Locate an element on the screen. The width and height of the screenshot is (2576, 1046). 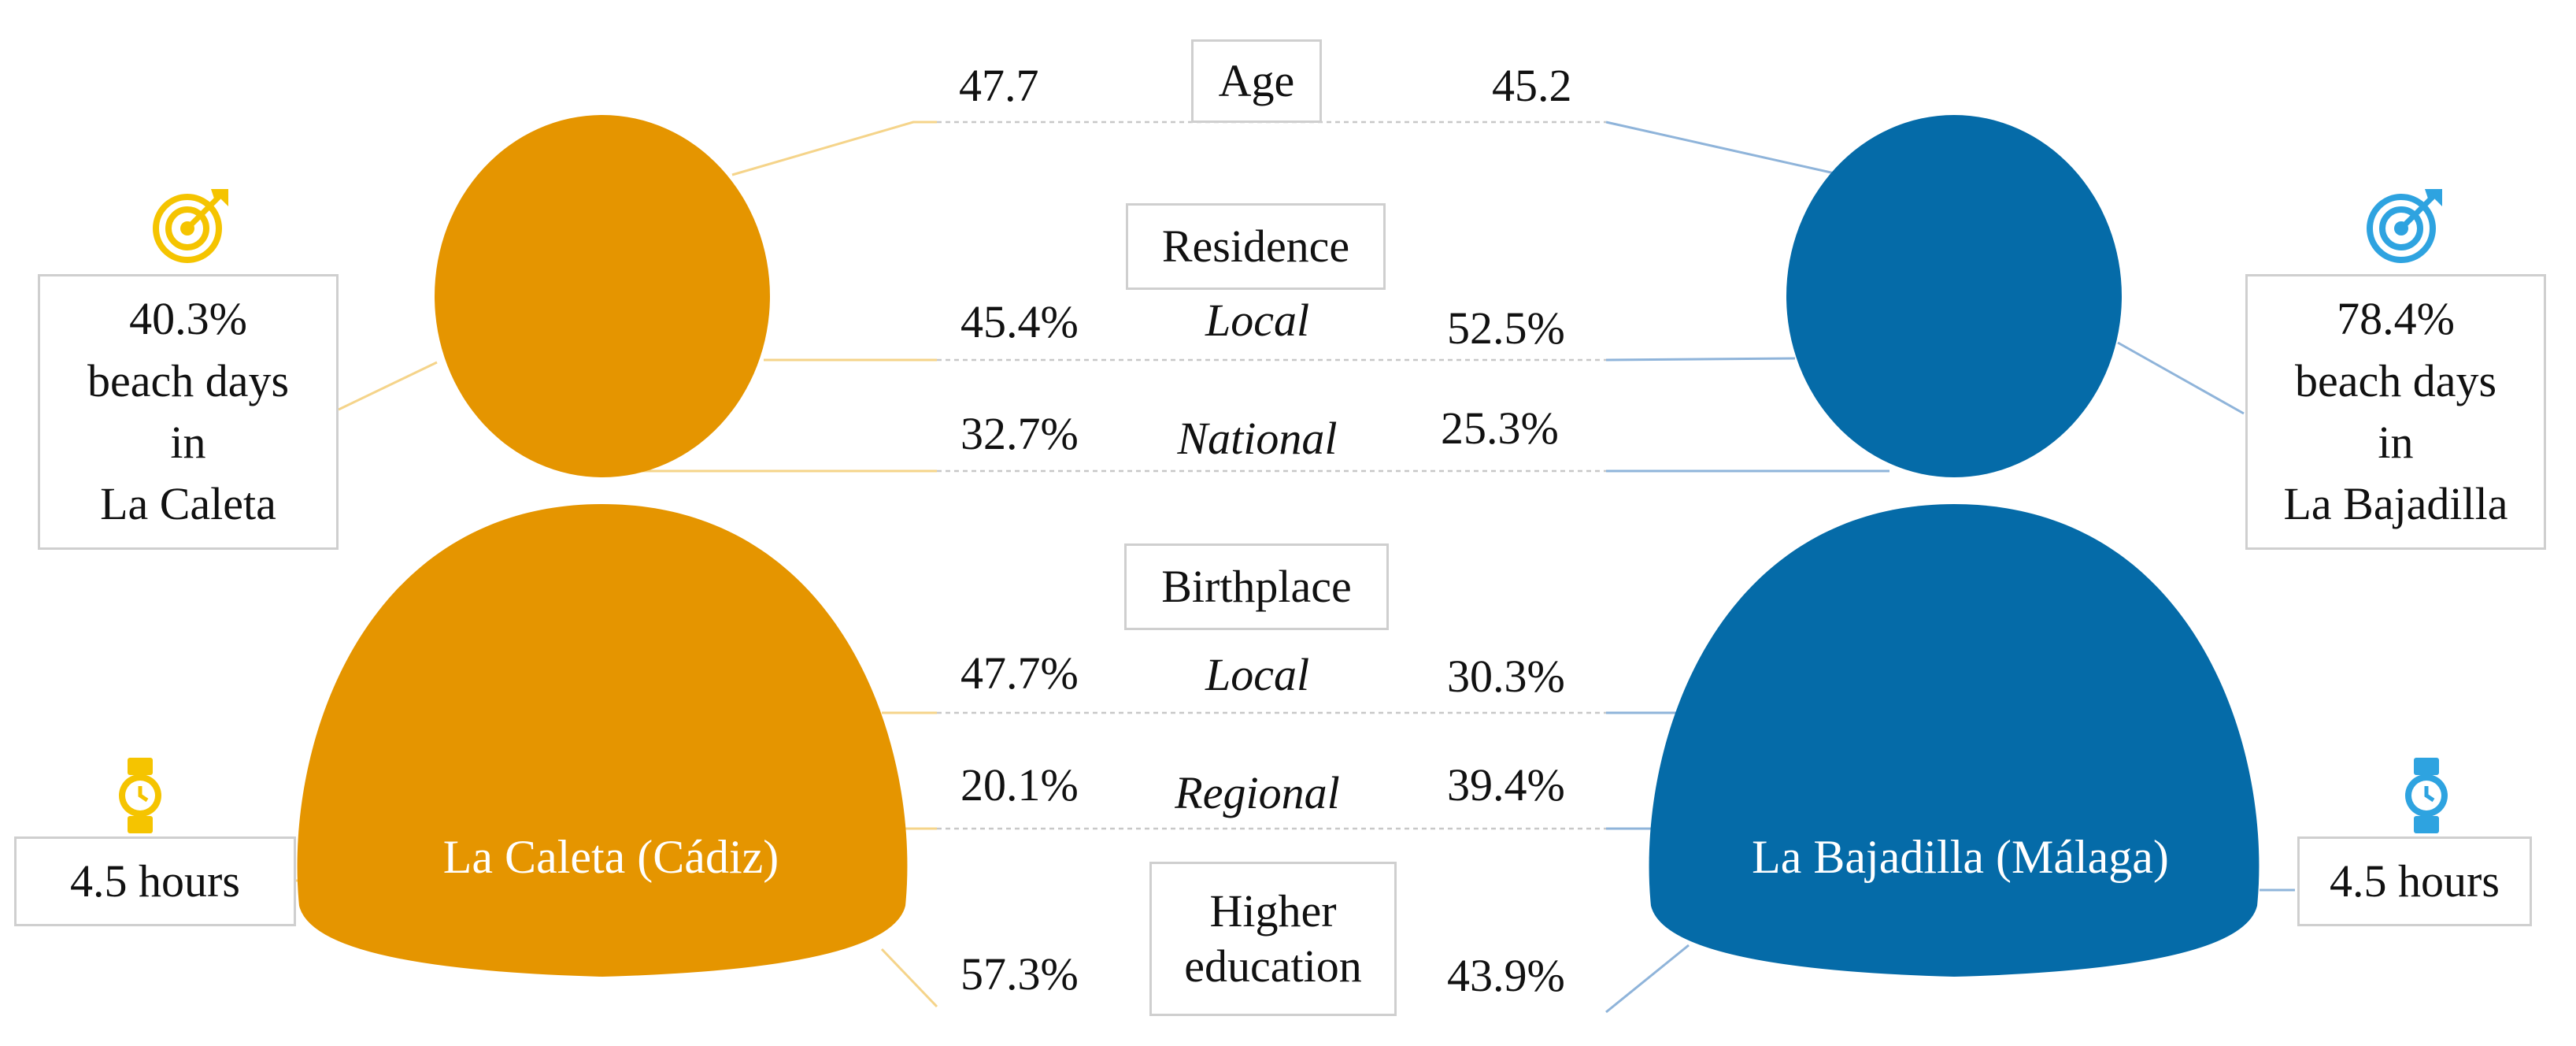
caleta-hours: 4.5 hours is located at coordinates (155, 881).